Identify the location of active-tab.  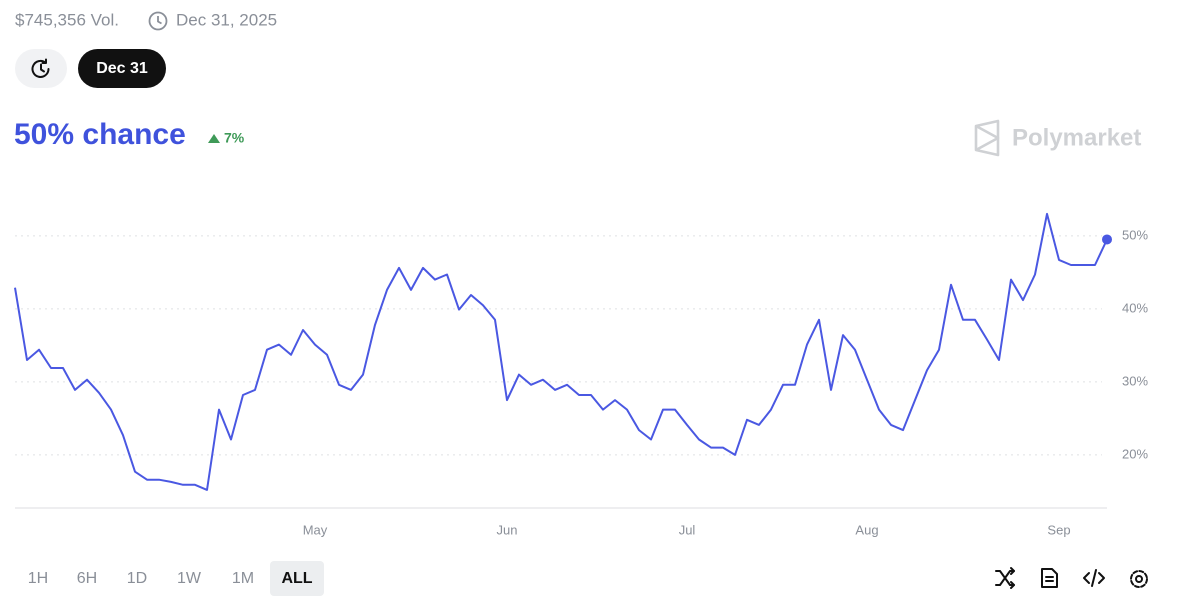
(297, 578).